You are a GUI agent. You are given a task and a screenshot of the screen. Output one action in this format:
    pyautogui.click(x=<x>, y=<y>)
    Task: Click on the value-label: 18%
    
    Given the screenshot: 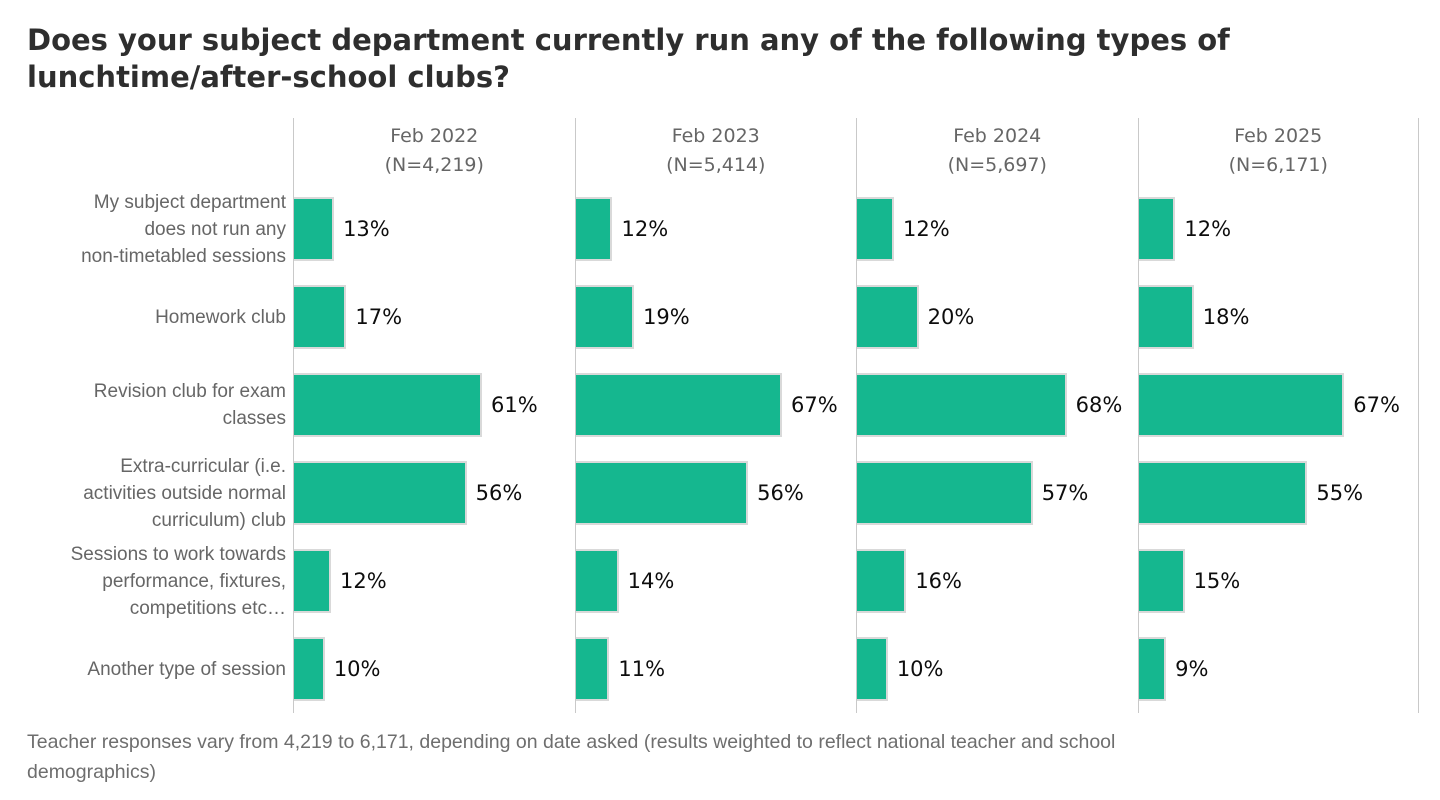 What is the action you would take?
    pyautogui.click(x=1226, y=317)
    